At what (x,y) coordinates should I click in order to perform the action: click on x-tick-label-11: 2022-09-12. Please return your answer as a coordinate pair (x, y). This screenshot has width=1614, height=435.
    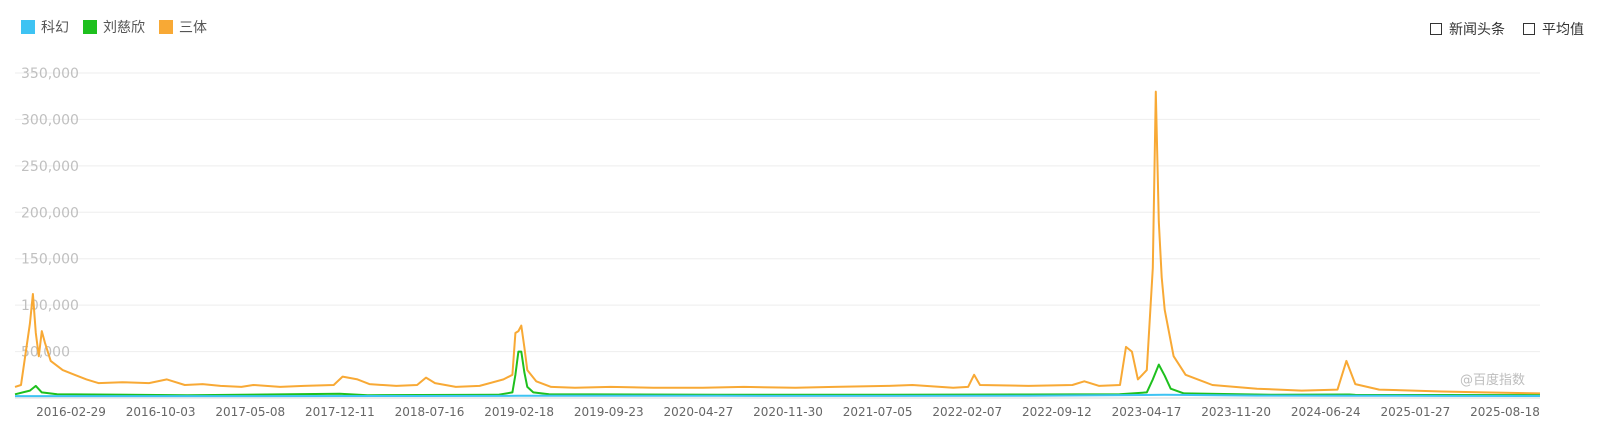
    Looking at the image, I should click on (1057, 412).